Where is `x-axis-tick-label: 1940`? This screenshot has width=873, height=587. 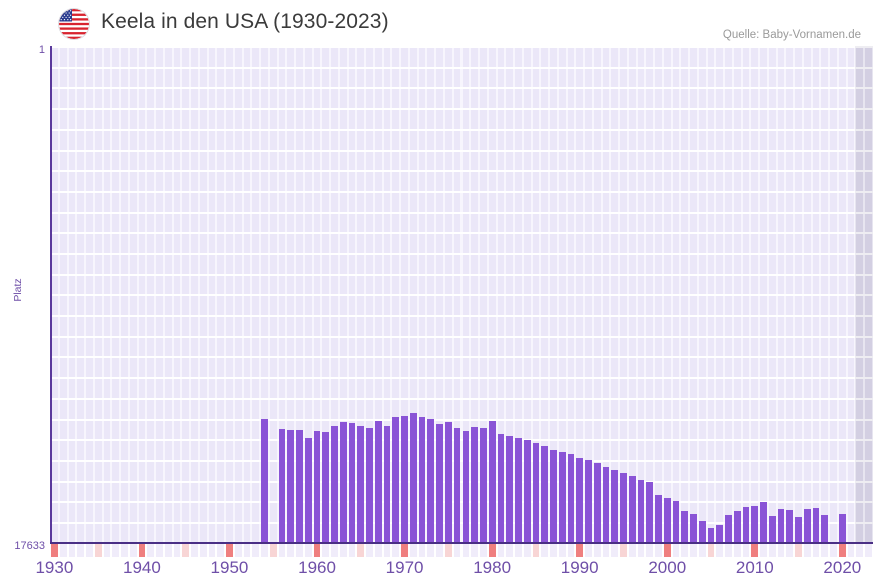 x-axis-tick-label: 1940 is located at coordinates (142, 567).